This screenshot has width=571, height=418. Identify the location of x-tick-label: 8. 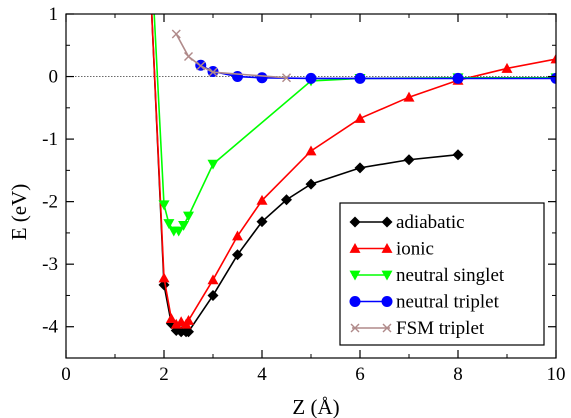
(458, 374).